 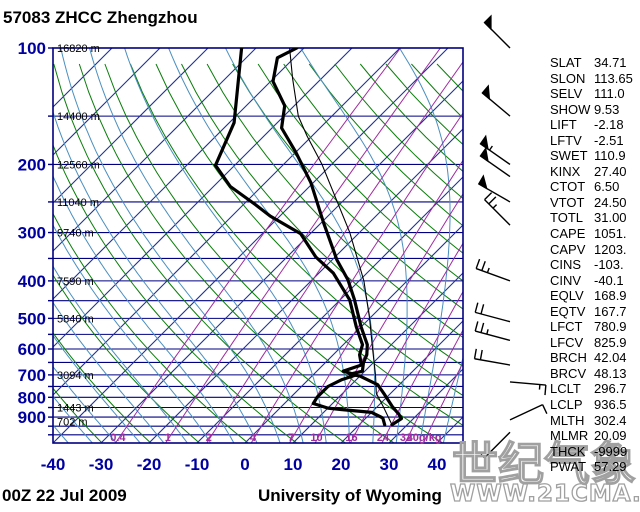 What do you see at coordinates (591, 79) in the screenshot?
I see `stat-row-slon: SLON 113.65` at bounding box center [591, 79].